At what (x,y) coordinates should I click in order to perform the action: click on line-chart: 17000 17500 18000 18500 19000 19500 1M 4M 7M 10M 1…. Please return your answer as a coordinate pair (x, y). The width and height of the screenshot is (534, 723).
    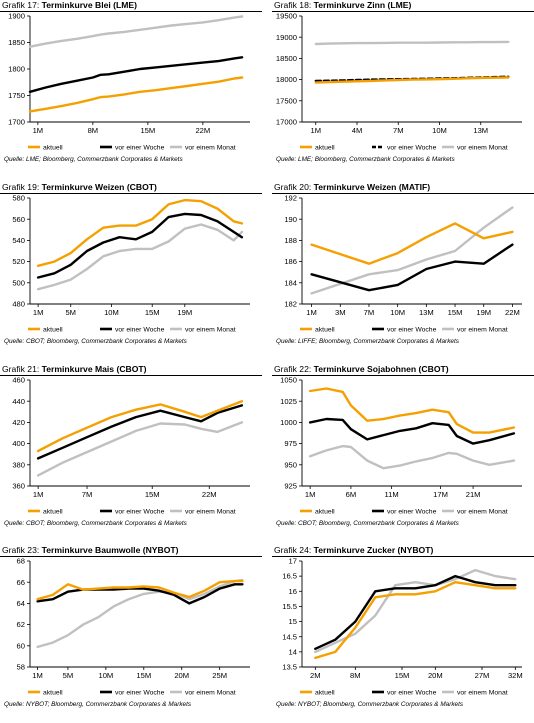
    Looking at the image, I should click on (399, 81).